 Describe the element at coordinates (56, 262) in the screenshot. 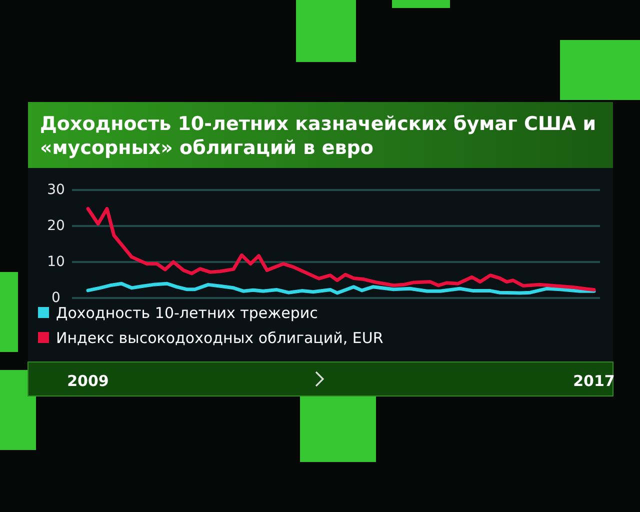

I see `y-tick-label: 10` at that location.